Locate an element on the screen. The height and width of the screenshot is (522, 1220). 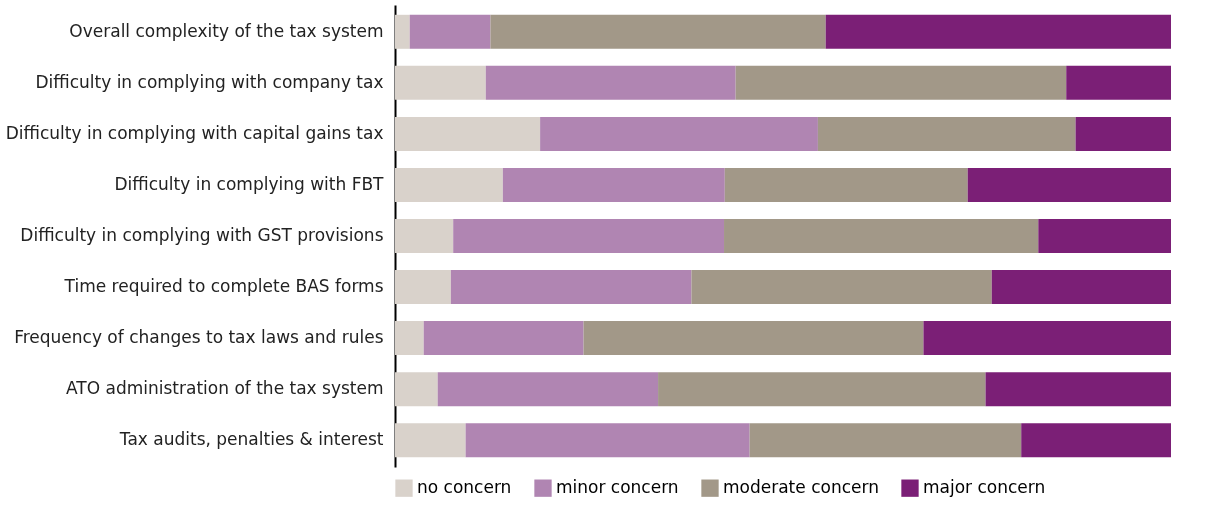
legend-label: major concern is located at coordinates (984, 487).